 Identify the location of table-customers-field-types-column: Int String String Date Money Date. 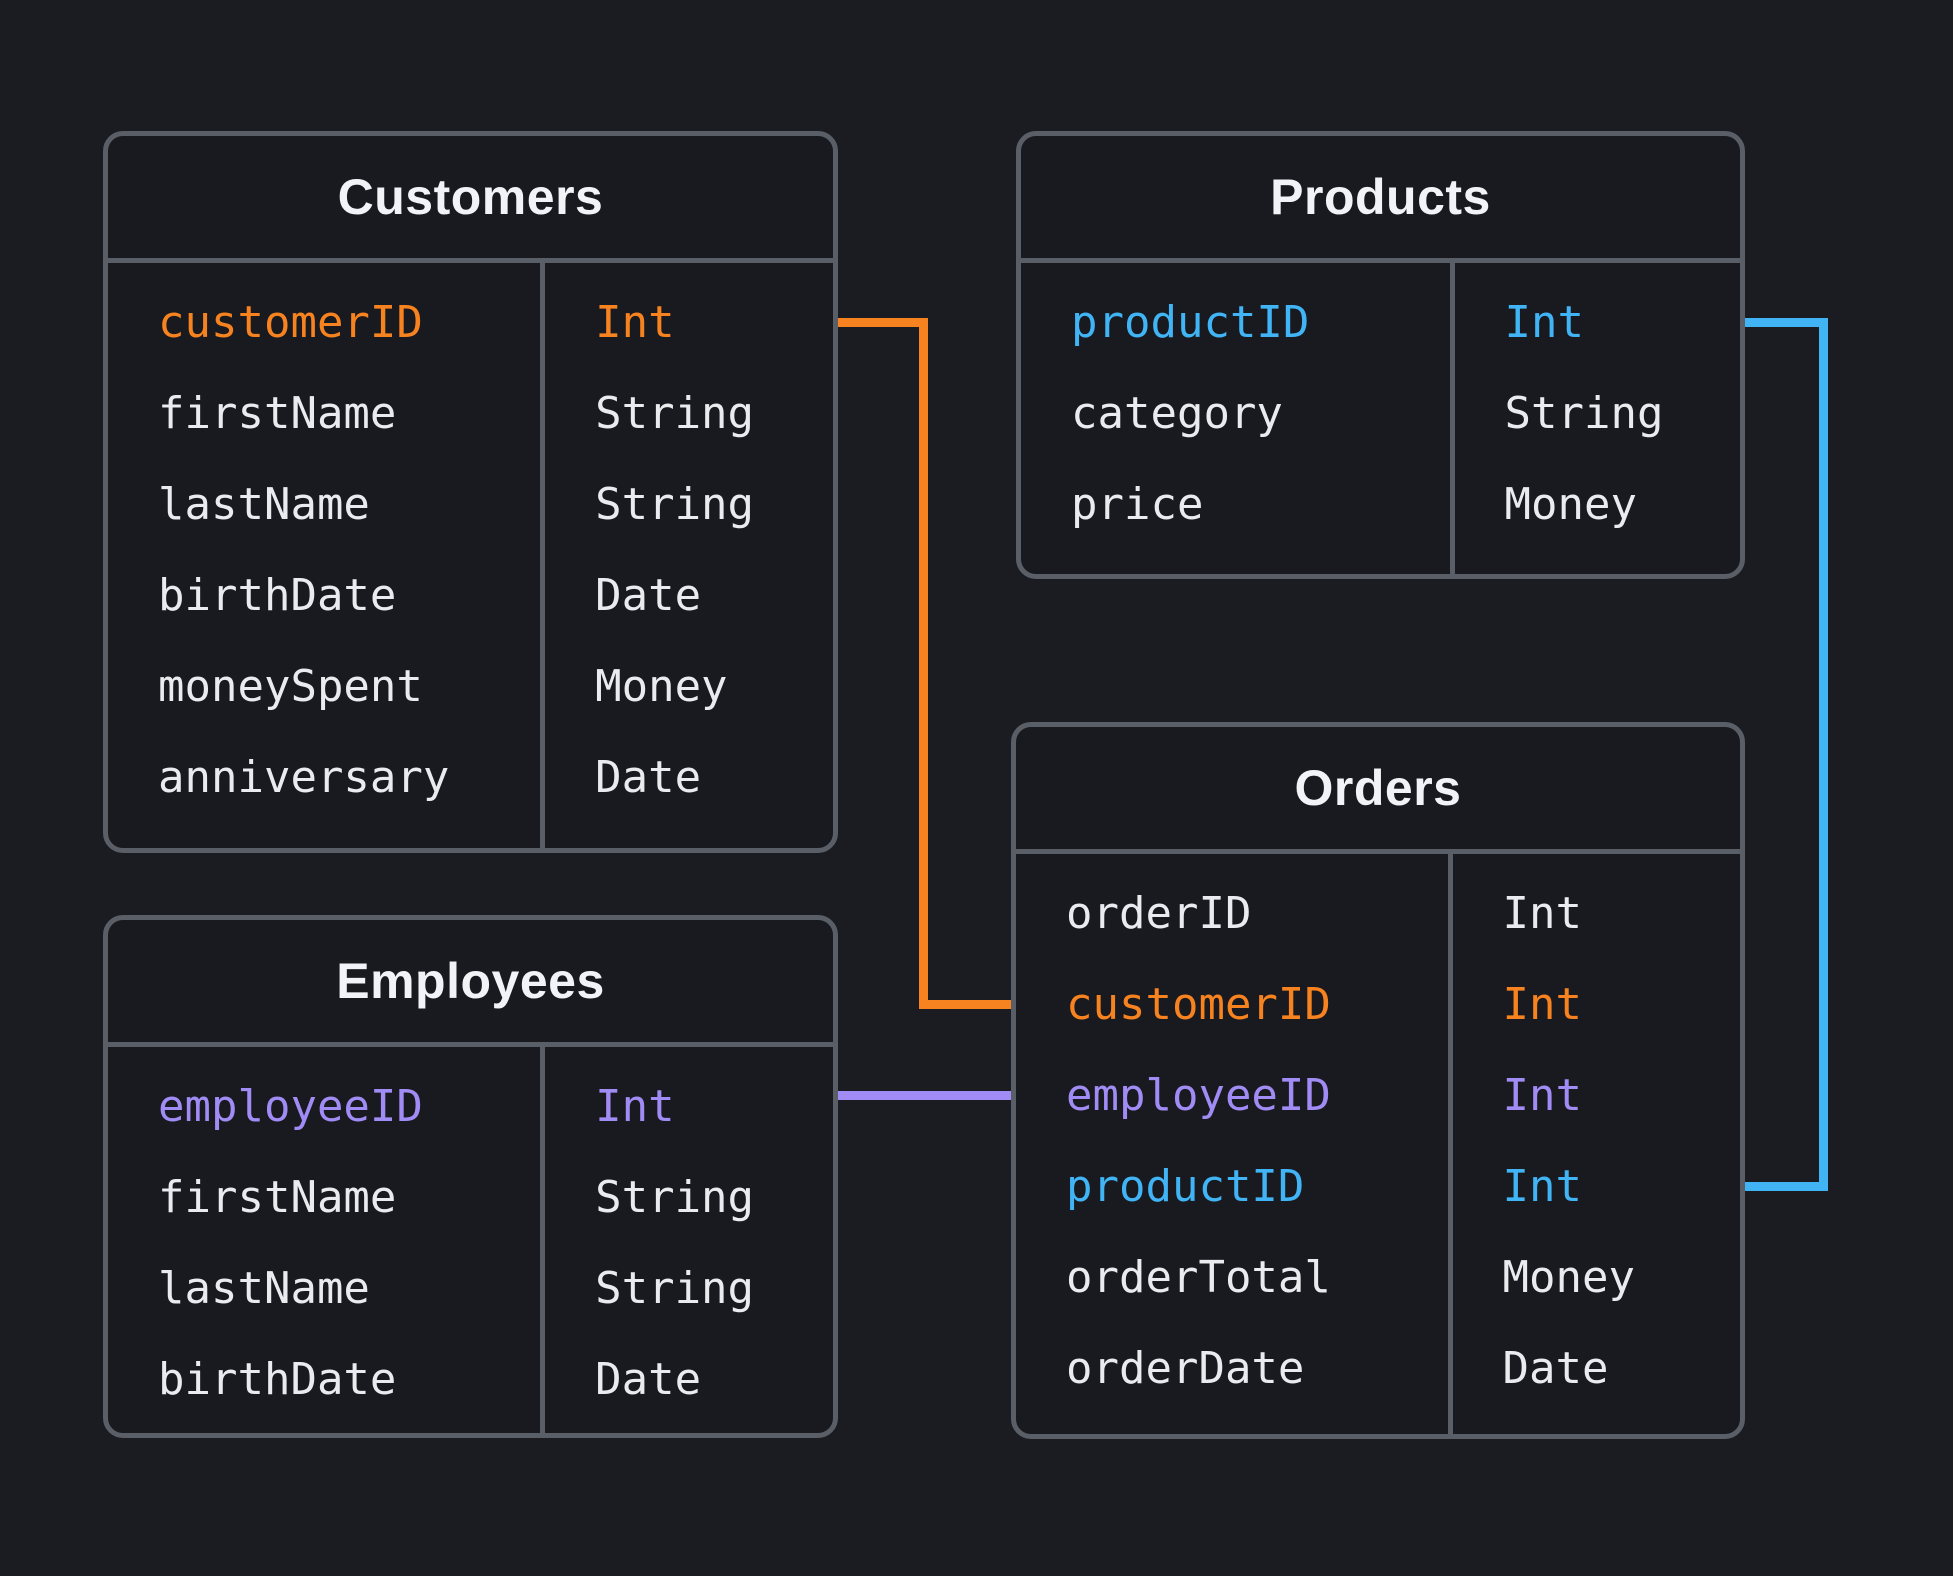
(686, 555).